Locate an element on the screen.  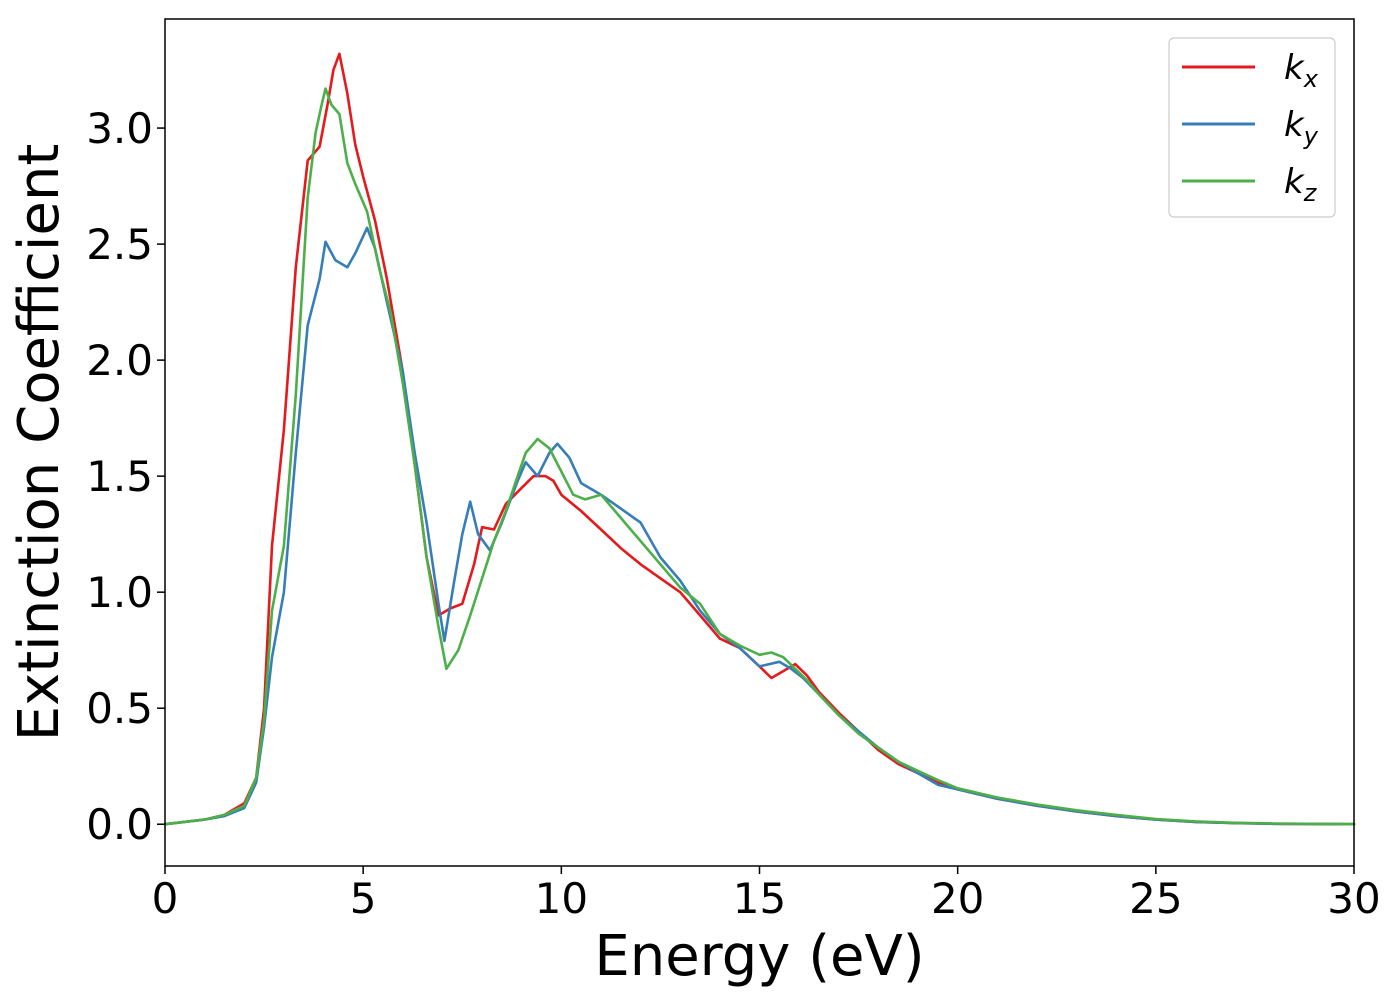
y-axis-label: Extinction Coefficient is located at coordinates (39, 443).